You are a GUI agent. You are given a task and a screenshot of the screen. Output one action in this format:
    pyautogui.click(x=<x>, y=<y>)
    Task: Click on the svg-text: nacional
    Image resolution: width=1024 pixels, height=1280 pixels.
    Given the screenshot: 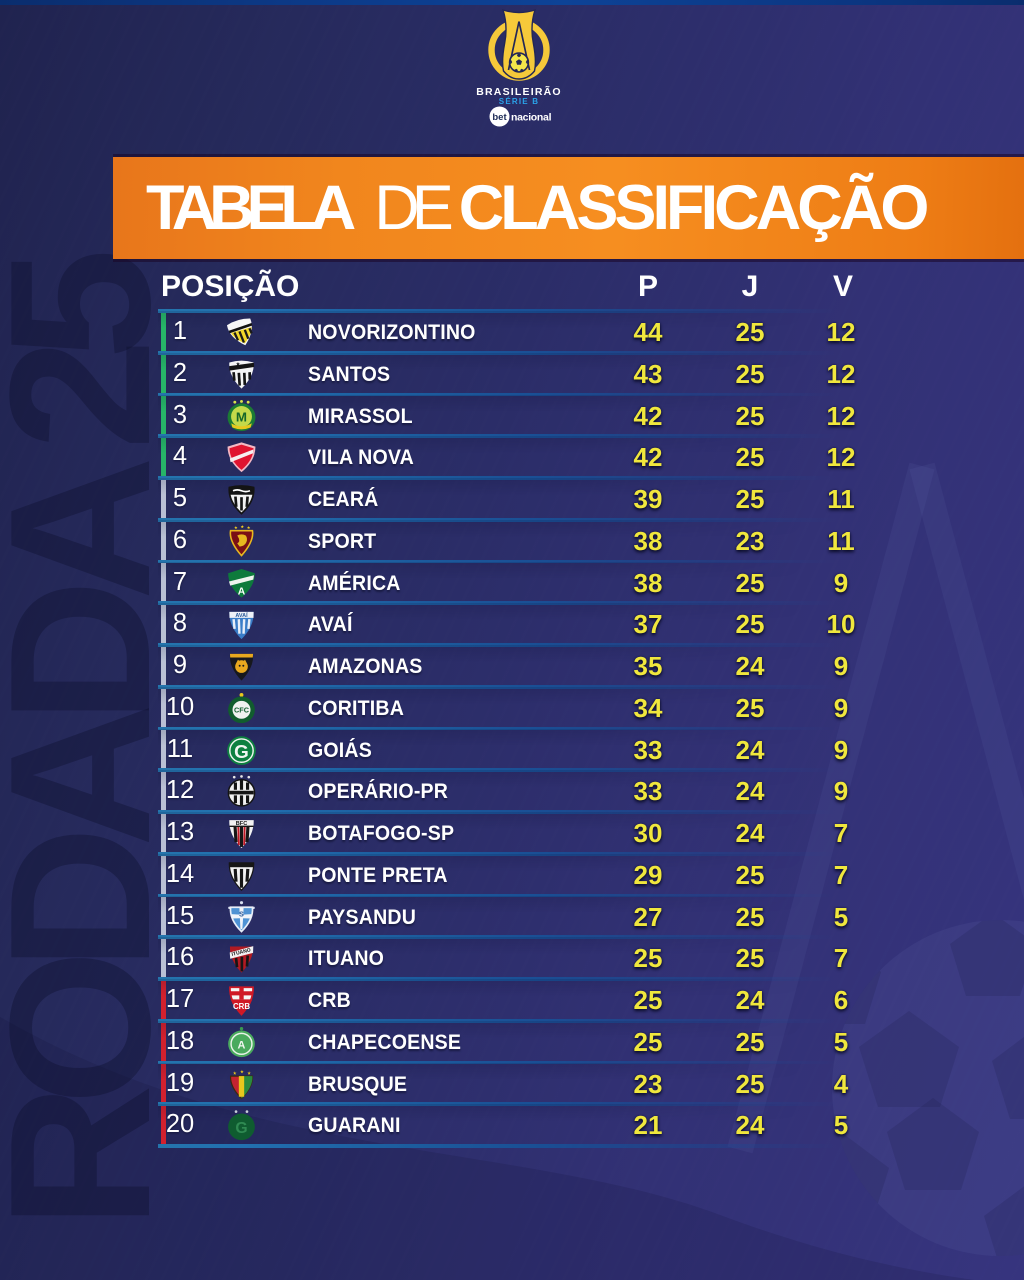 What is the action you would take?
    pyautogui.click(x=531, y=118)
    